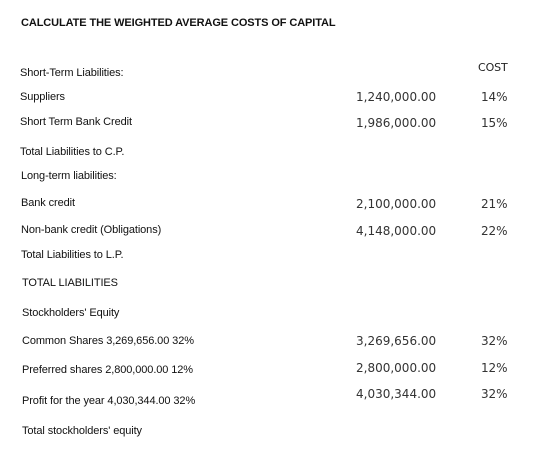 This screenshot has width=559, height=462. What do you see at coordinates (70, 283) in the screenshot?
I see `total-liabilities-label: TOTAL LIABILITIES` at bounding box center [70, 283].